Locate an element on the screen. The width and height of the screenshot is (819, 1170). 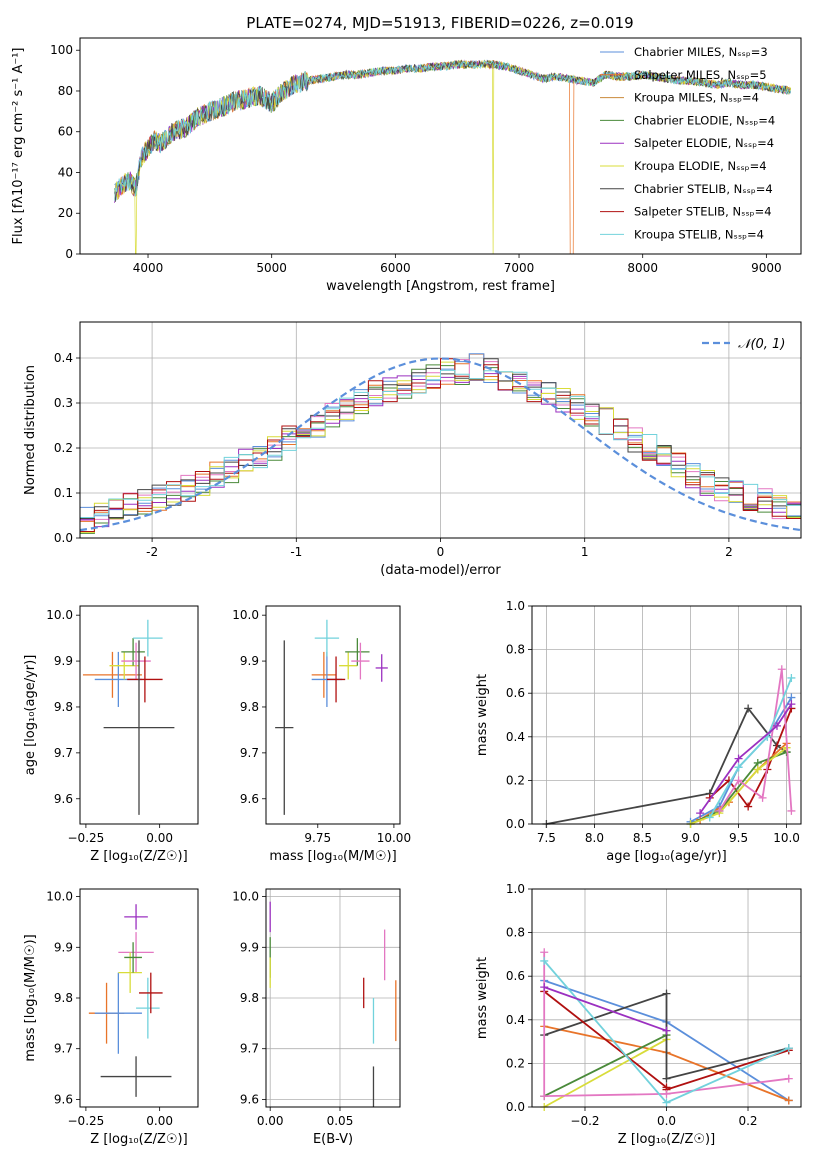
y-tick-label: 0.1 is located at coordinates (63, 493).